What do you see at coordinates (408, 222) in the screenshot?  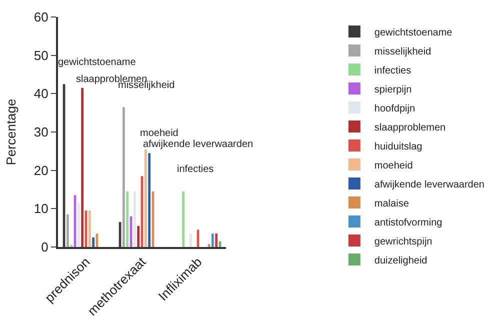 I see `legend-label: antistofvorming` at bounding box center [408, 222].